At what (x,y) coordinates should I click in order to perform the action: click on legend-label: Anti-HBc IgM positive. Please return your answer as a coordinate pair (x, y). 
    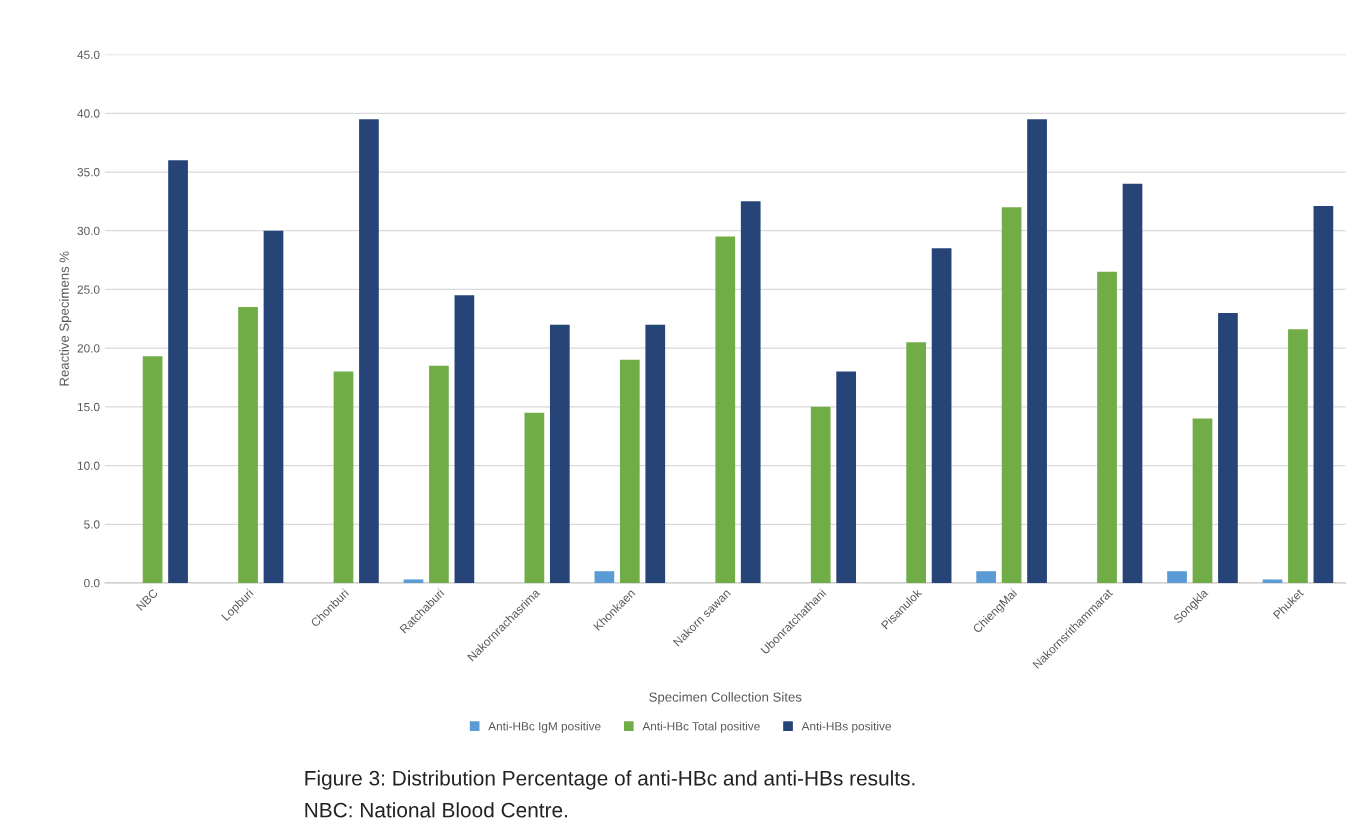
    Looking at the image, I should click on (544, 727).